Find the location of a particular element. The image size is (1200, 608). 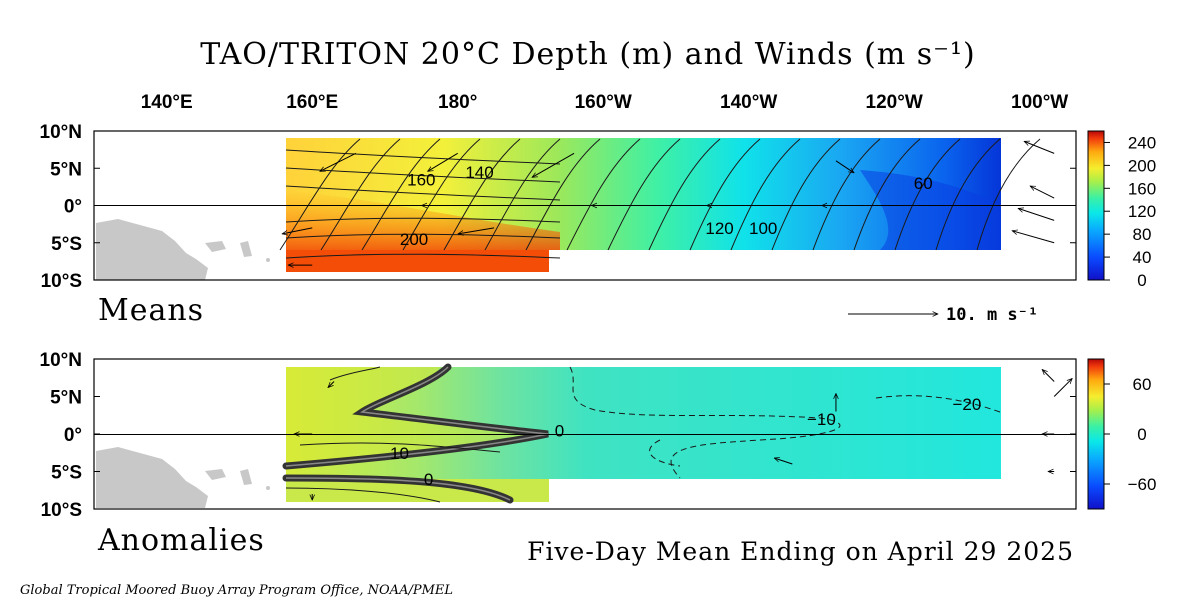

means-colorbar-ticks: 240 200 160 120 80 40 0 is located at coordinates (1130, 211).